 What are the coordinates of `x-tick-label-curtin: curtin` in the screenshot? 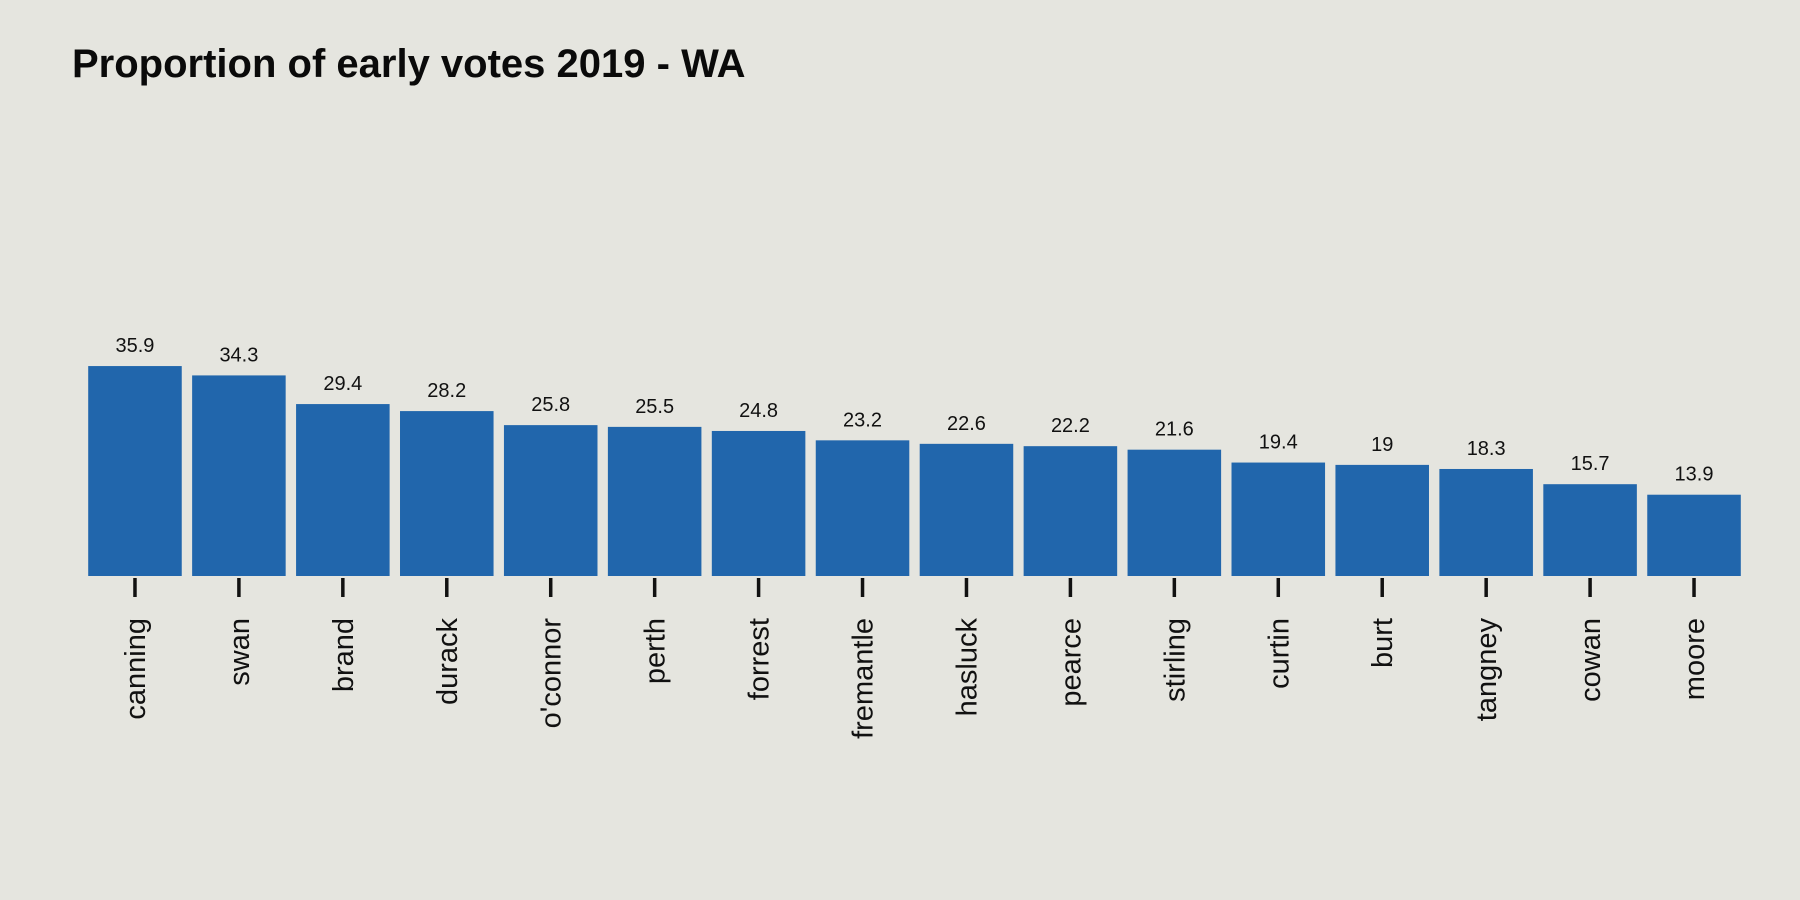 It's located at (1279, 653).